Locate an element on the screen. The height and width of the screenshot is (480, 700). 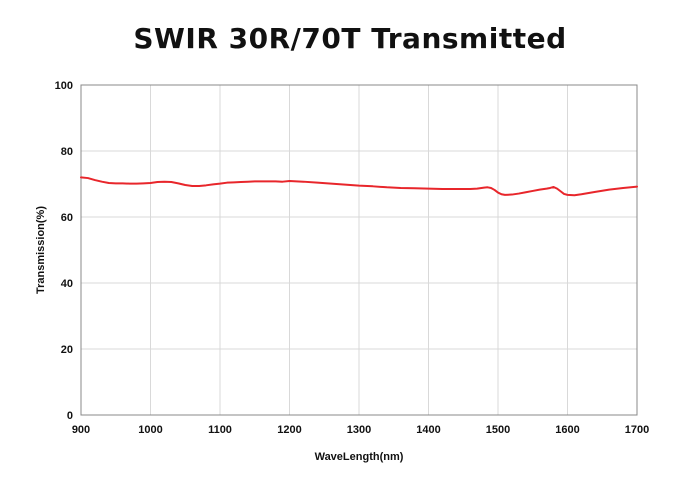
y-tick-label: 60 is located at coordinates (67, 218).